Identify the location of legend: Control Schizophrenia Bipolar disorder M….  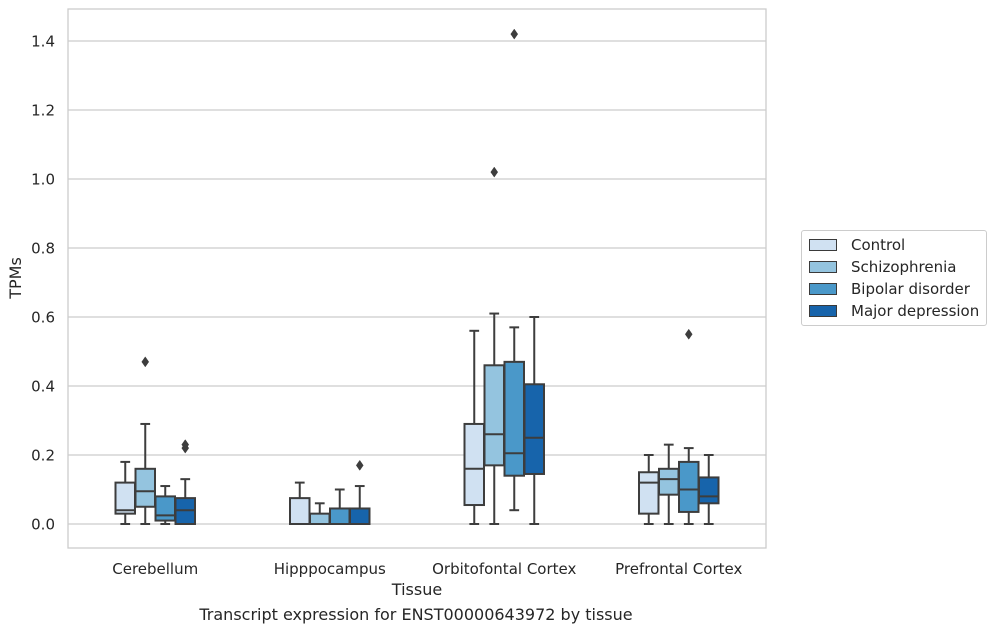
(894, 278).